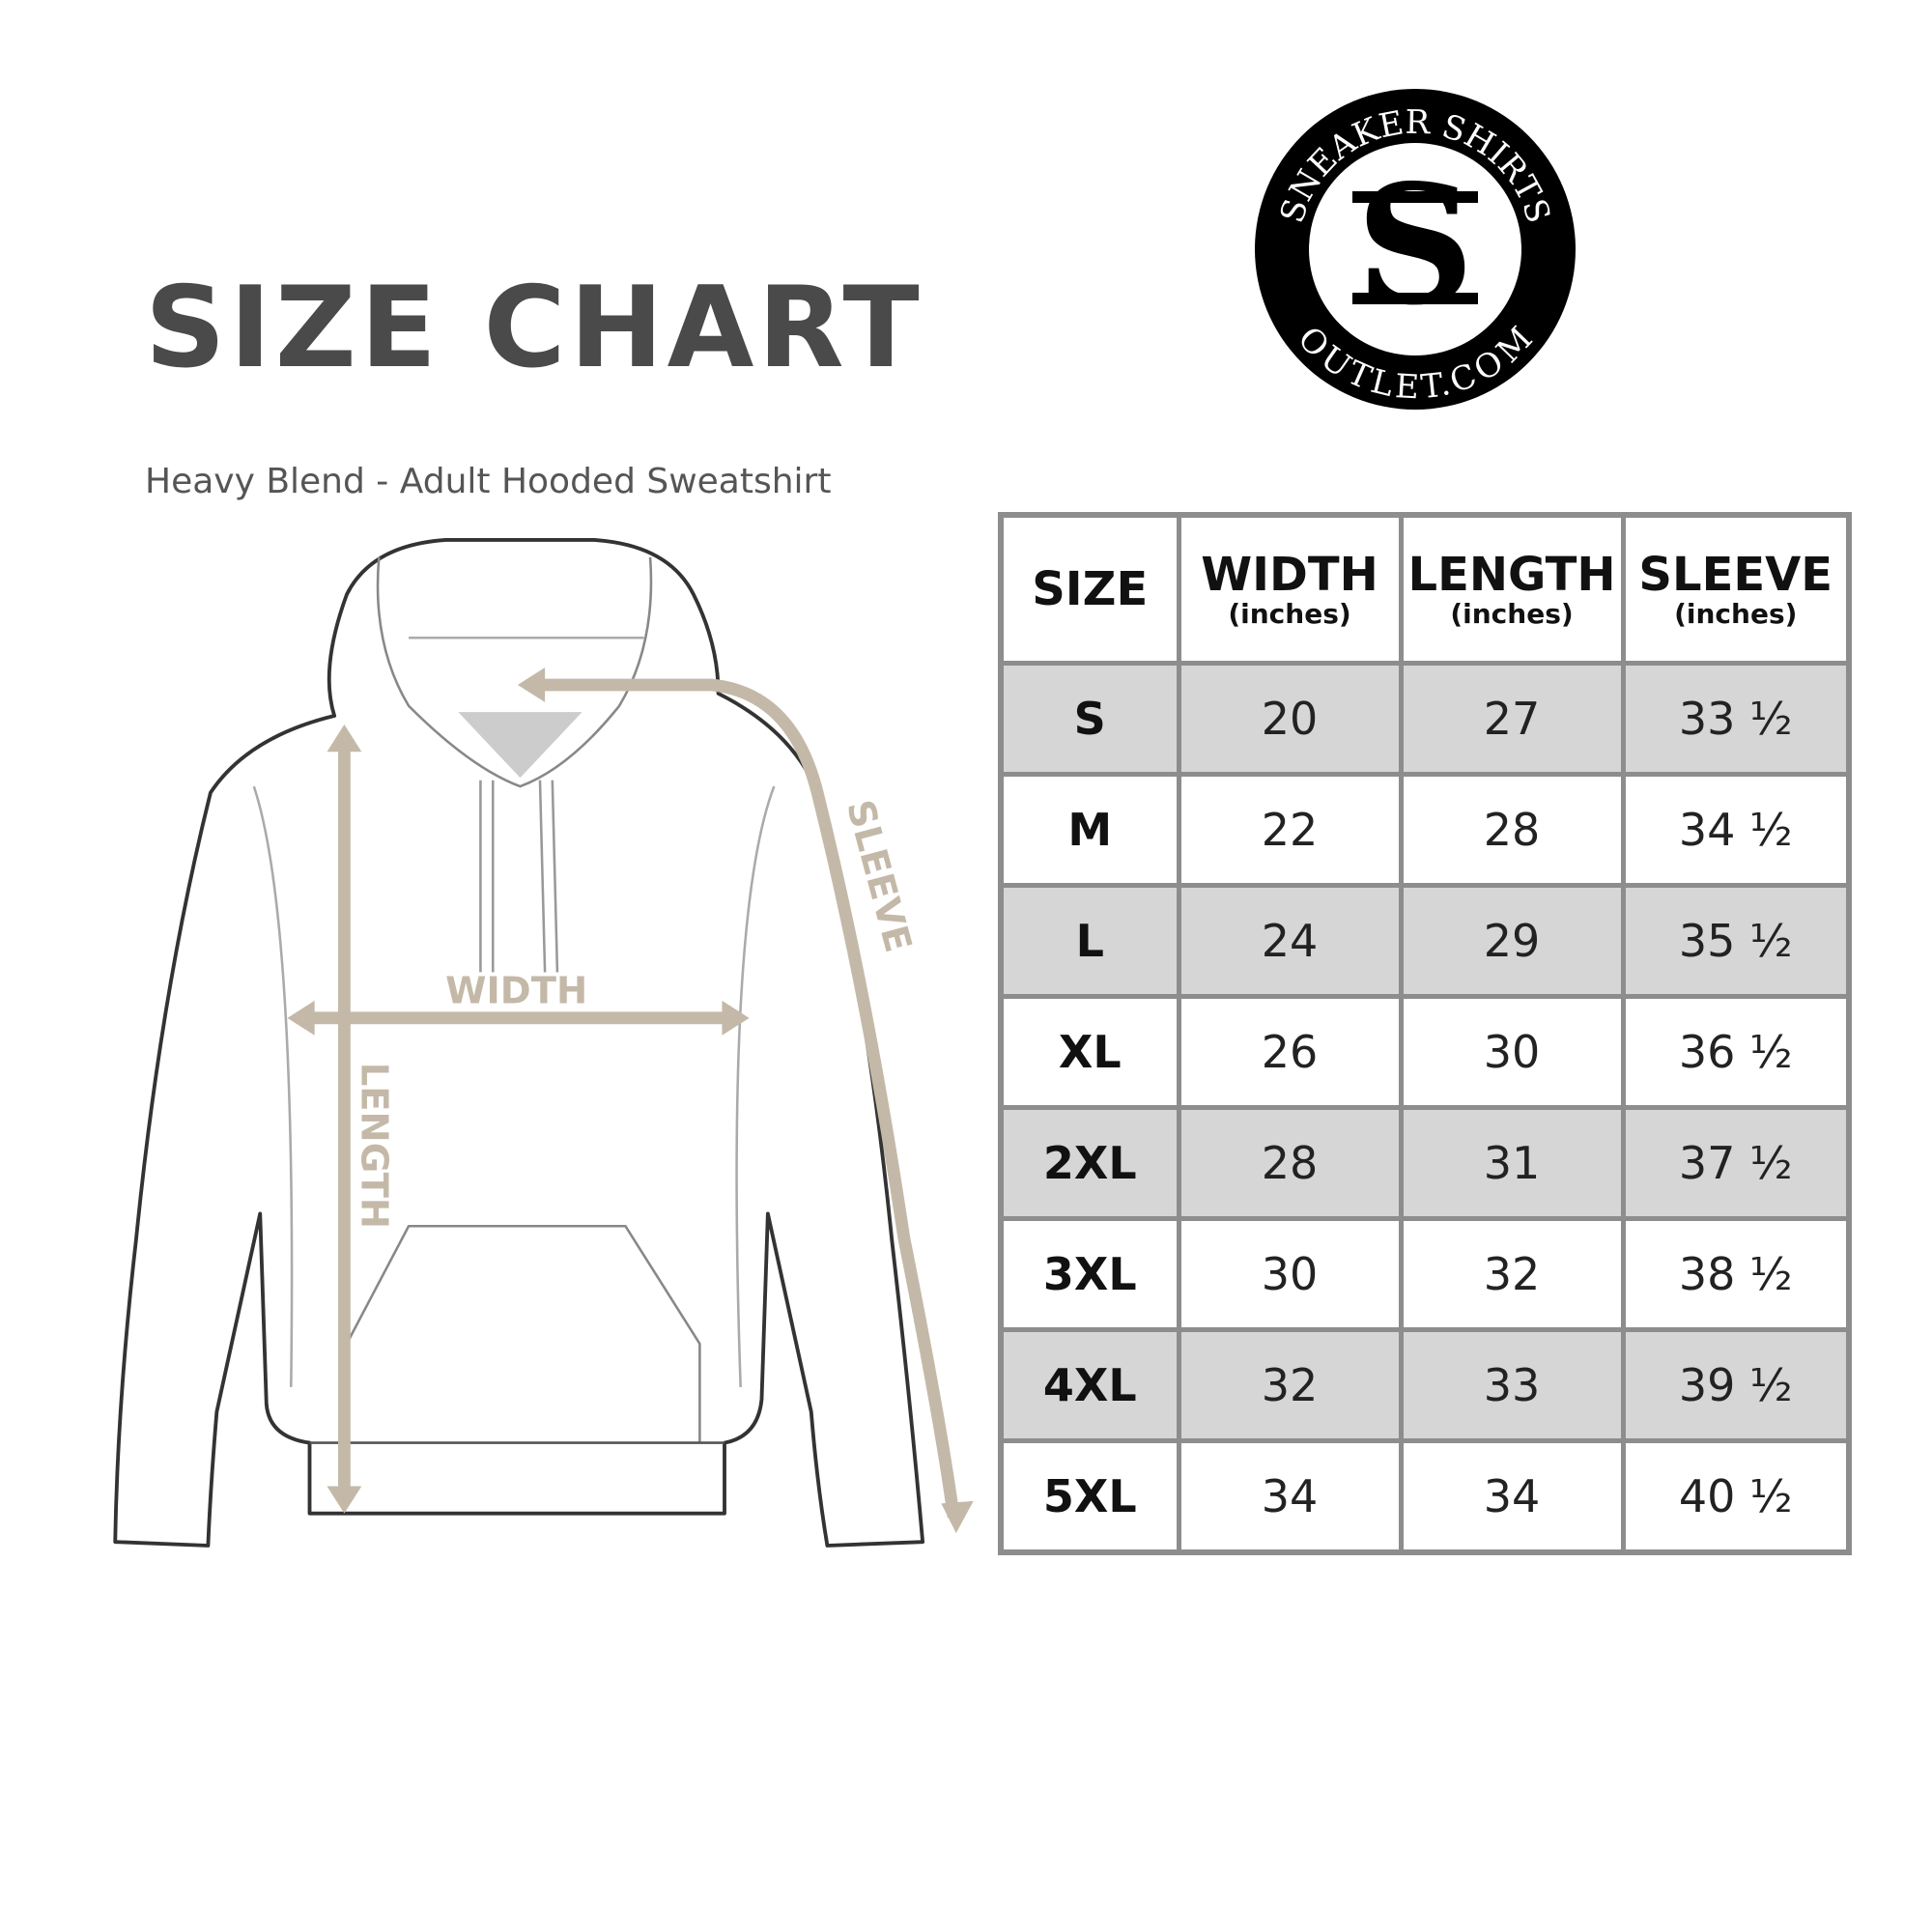 This screenshot has height=1932, width=1932. What do you see at coordinates (1290, 1274) in the screenshot?
I see `width-cell: 30` at bounding box center [1290, 1274].